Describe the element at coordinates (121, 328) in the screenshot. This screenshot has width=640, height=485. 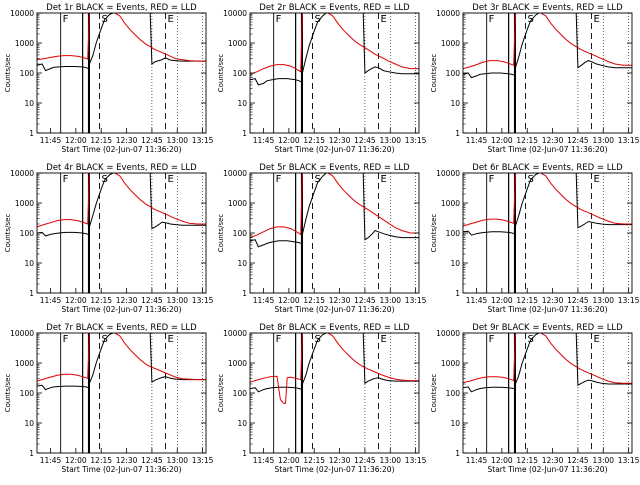
I see `chart-title: Det 7r BLACK = Events, RED = LLD` at that location.